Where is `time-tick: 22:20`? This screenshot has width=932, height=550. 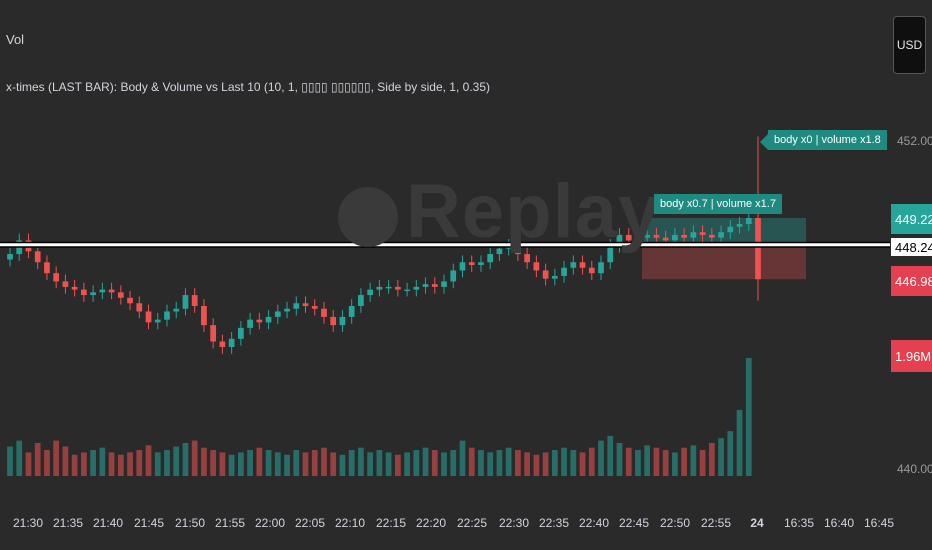
time-tick: 22:20 is located at coordinates (431, 523).